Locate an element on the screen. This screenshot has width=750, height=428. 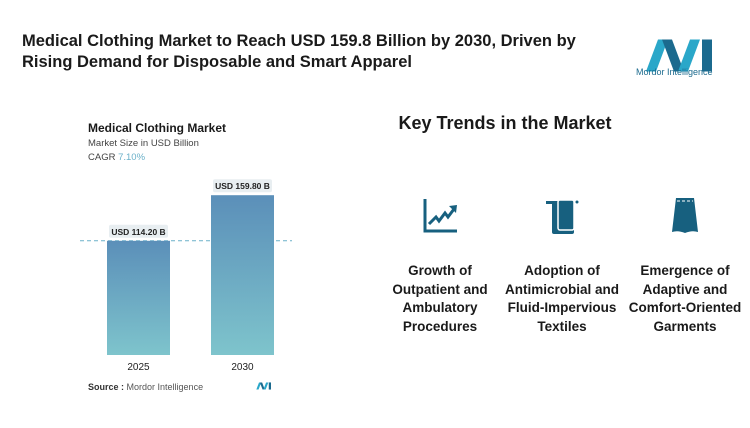
x-tick-label: 2025 is located at coordinates (138, 367).